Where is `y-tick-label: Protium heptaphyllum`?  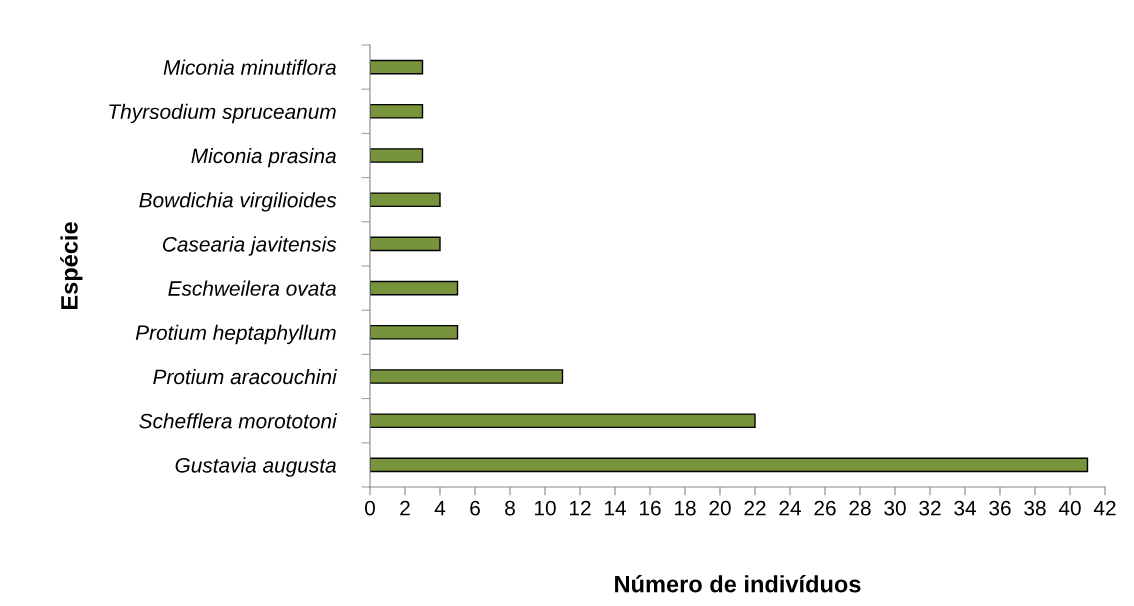 y-tick-label: Protium heptaphyllum is located at coordinates (235, 334).